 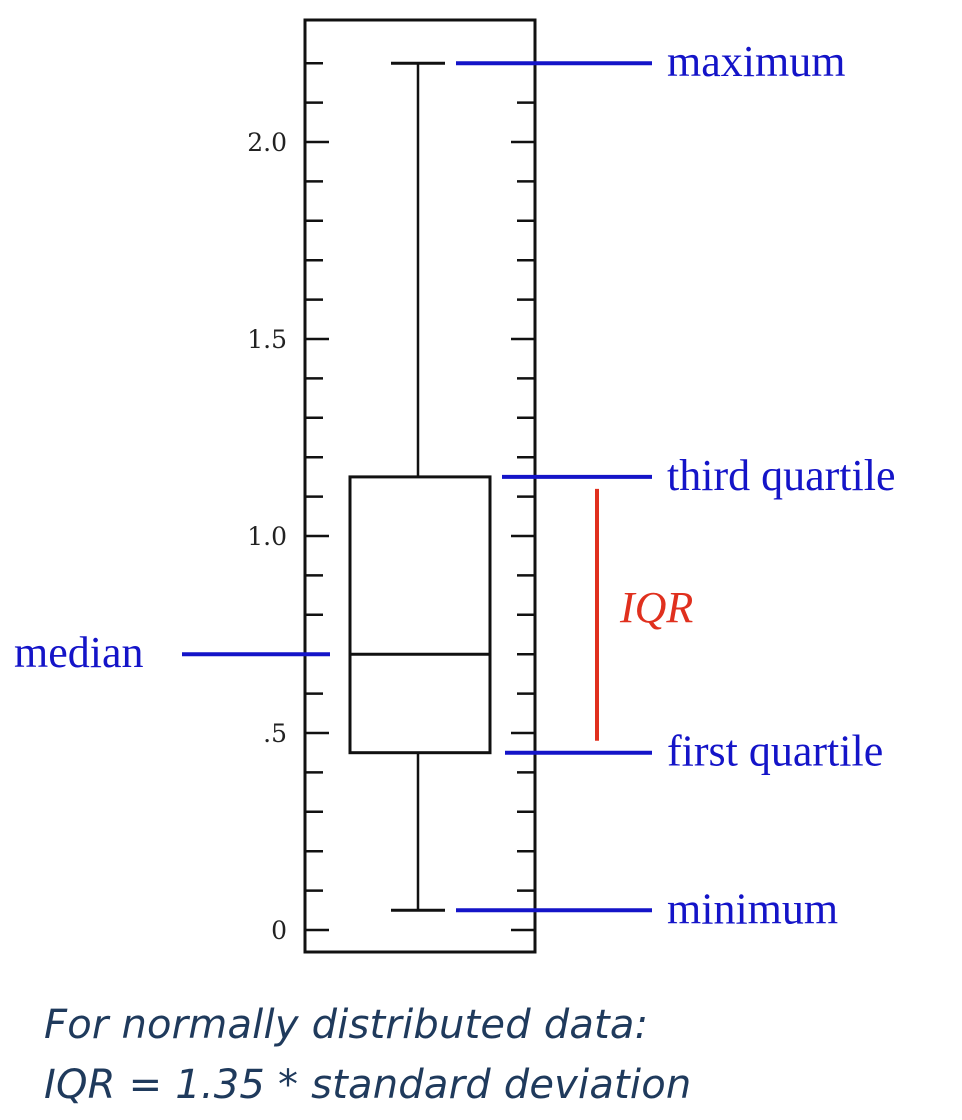 What do you see at coordinates (656, 607) in the screenshot?
I see `iqr-label: IQR` at bounding box center [656, 607].